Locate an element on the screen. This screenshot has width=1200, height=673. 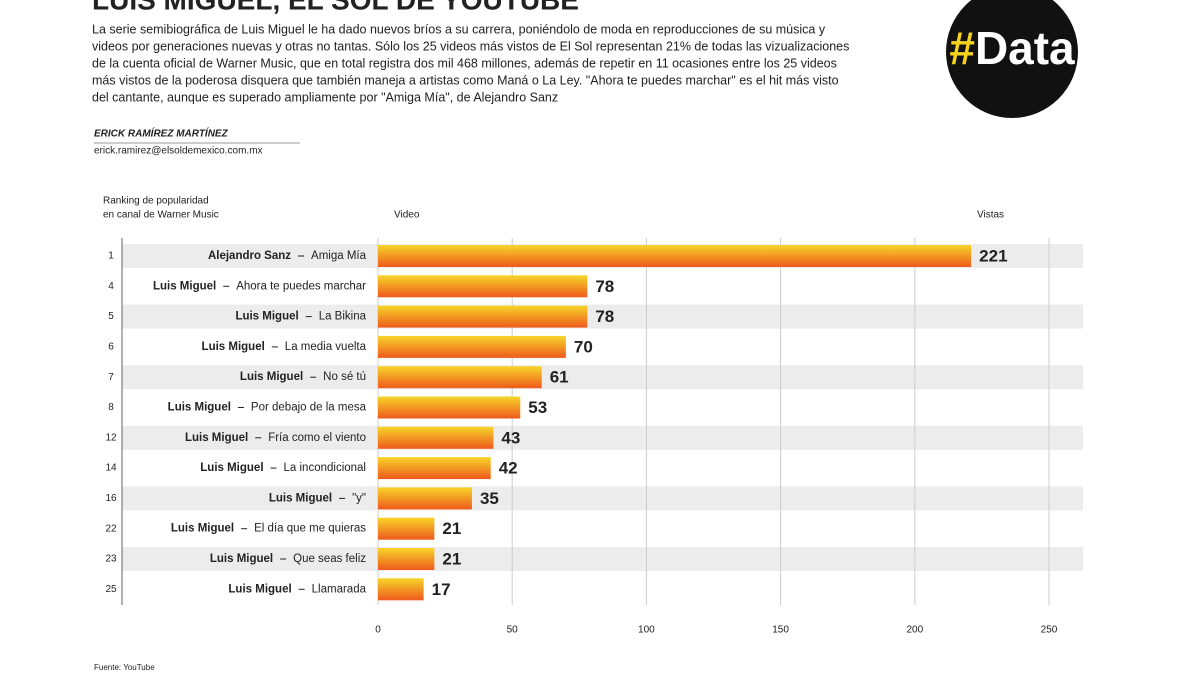
rank-label: 8 is located at coordinates (111, 407).